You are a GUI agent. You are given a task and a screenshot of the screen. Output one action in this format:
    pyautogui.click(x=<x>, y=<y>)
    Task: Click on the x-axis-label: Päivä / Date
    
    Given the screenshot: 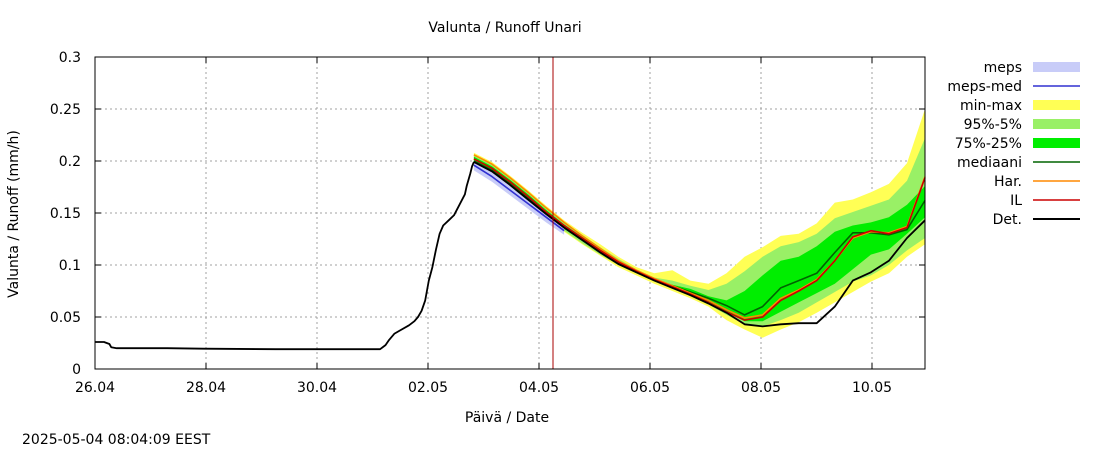 What is the action you would take?
    pyautogui.click(x=507, y=418)
    